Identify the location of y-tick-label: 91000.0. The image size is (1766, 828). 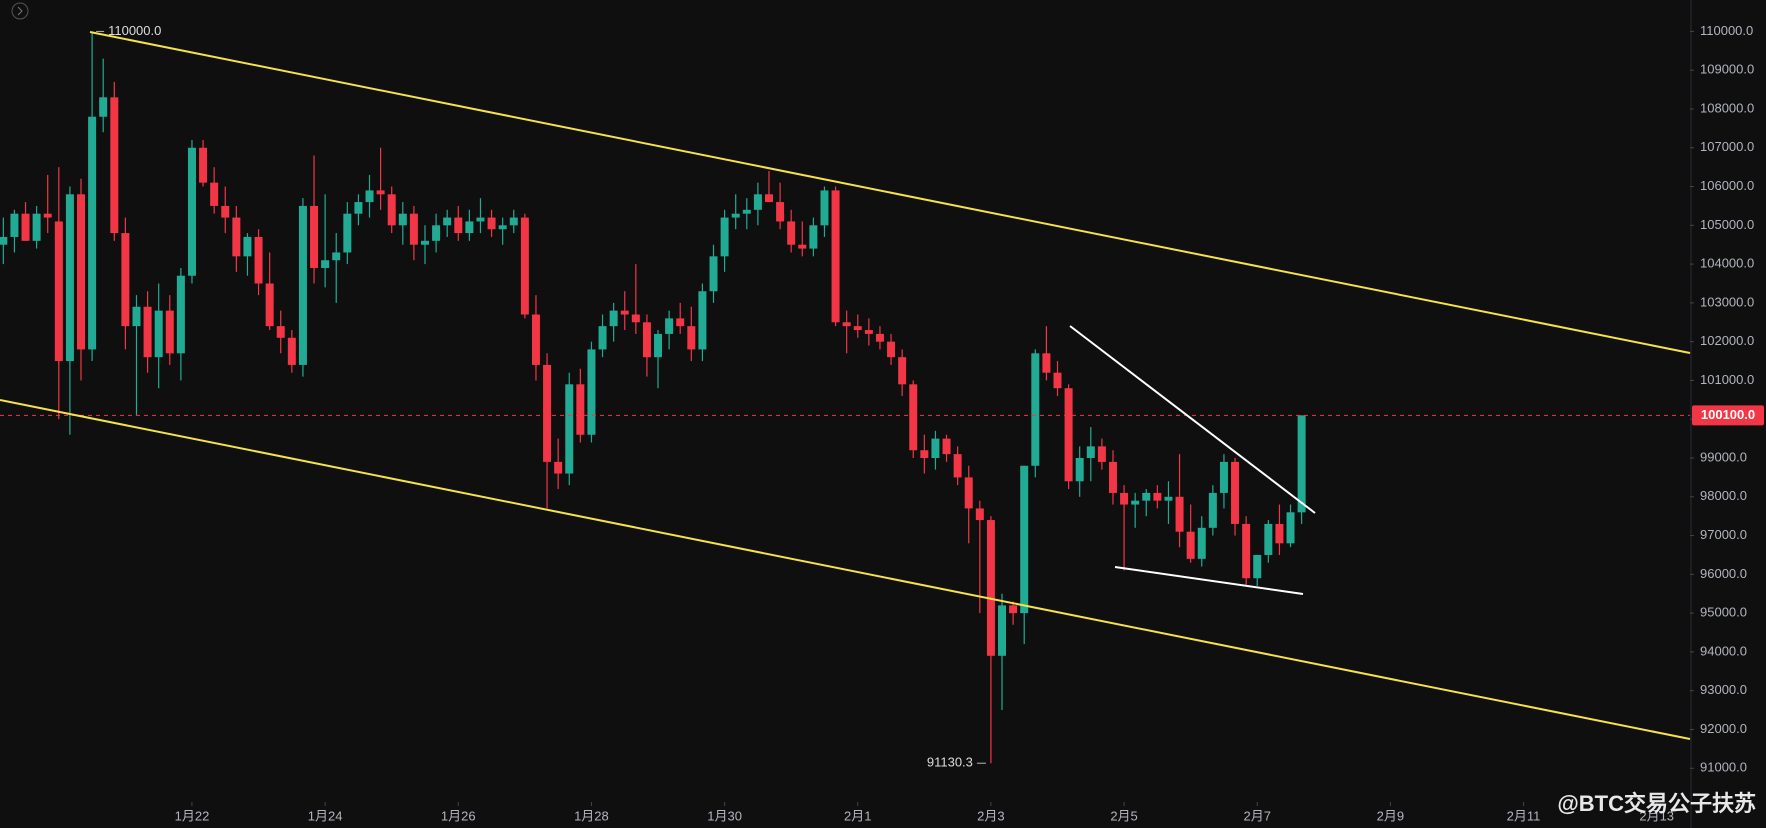
(1723, 767).